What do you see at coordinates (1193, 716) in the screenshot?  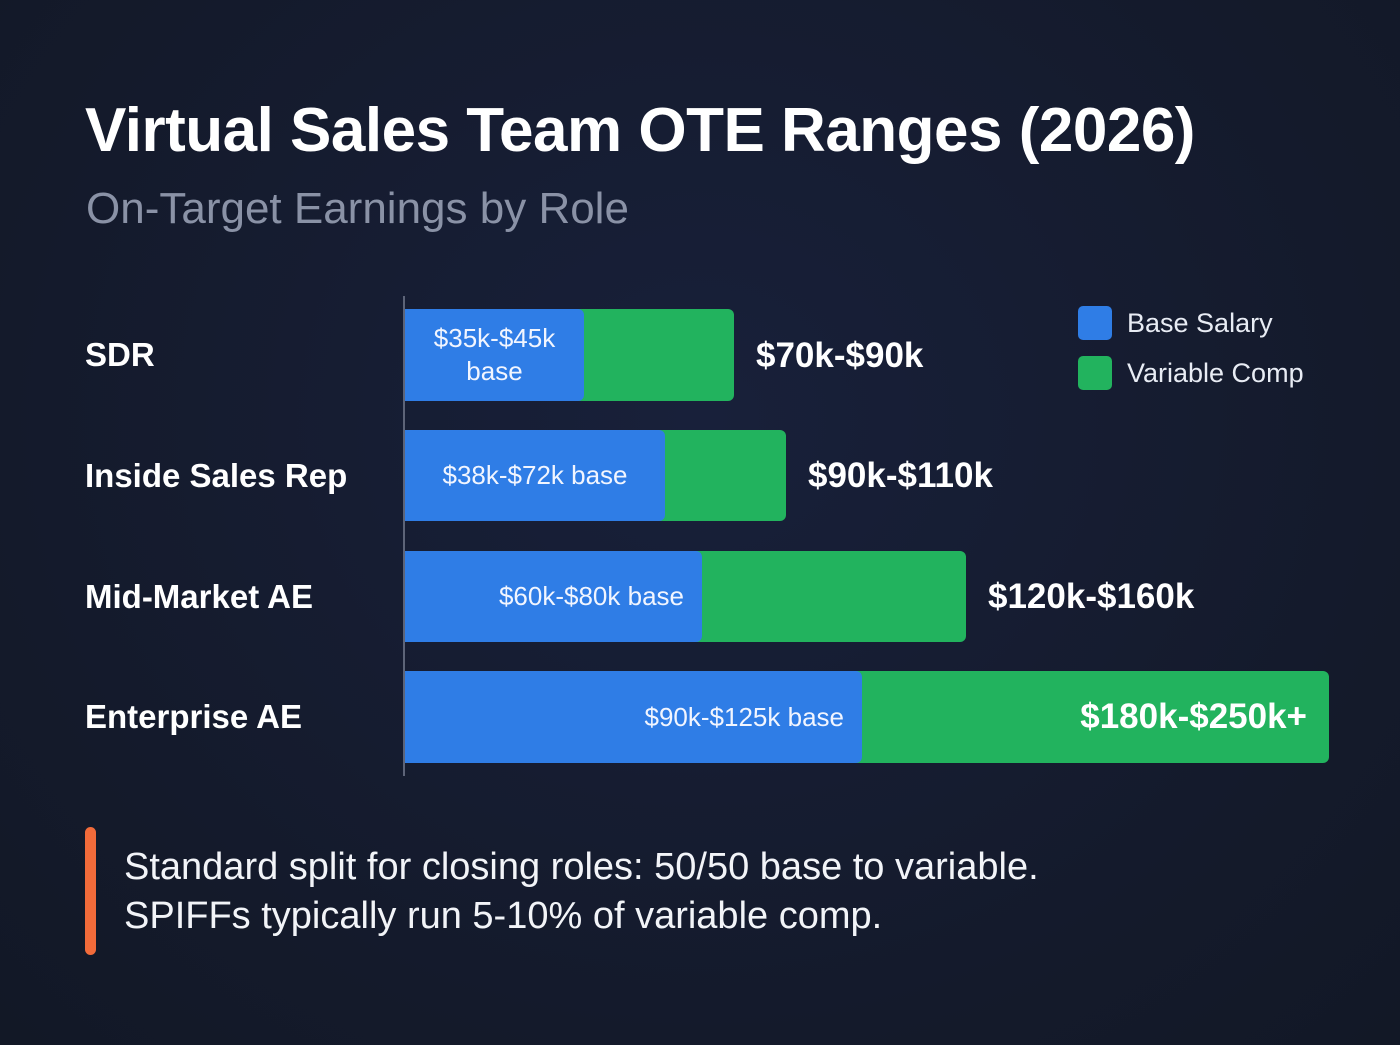 I see `ote-label-enterprise-ae: $180k-$250k+` at bounding box center [1193, 716].